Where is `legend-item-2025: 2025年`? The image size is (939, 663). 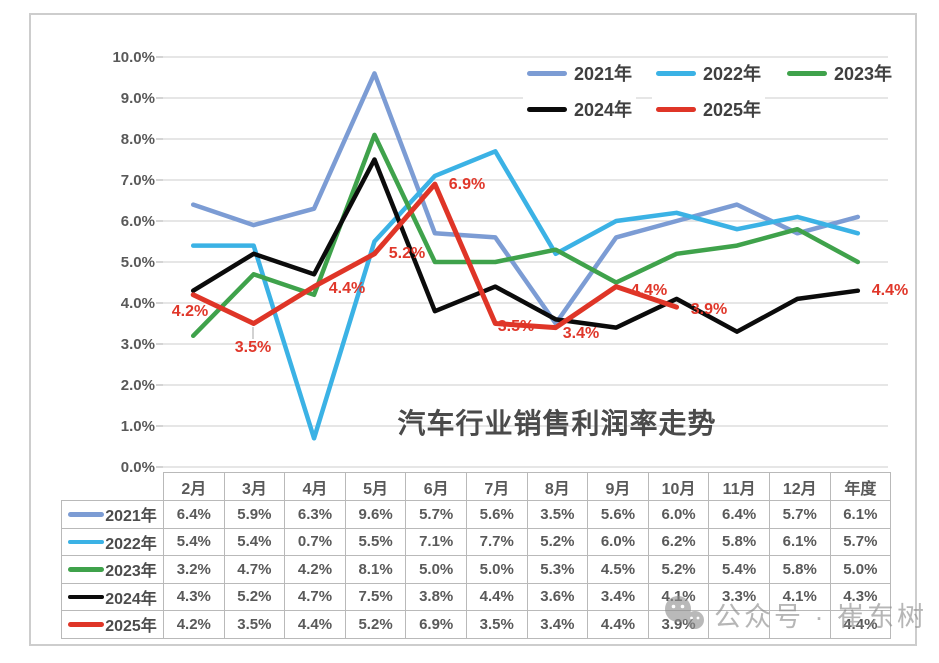 legend-item-2025: 2025年 is located at coordinates (709, 109).